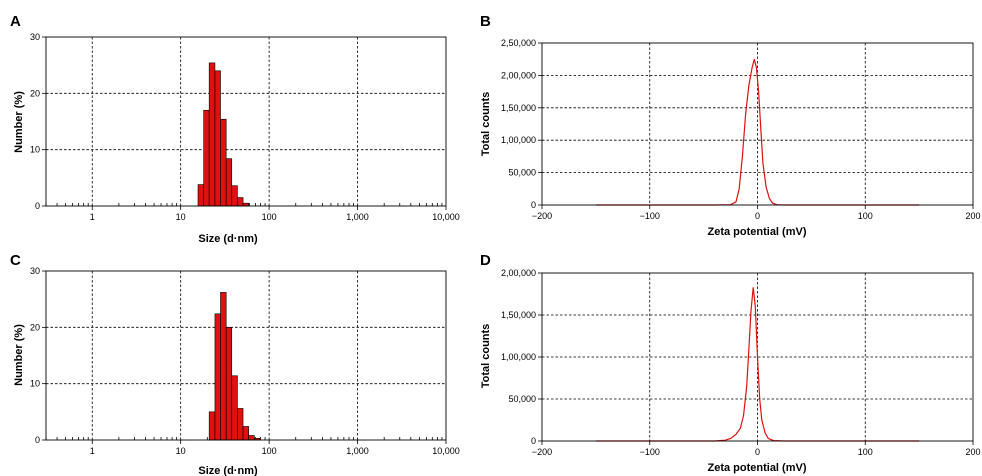  What do you see at coordinates (15, 260) in the screenshot?
I see `panel-letter: C` at bounding box center [15, 260].